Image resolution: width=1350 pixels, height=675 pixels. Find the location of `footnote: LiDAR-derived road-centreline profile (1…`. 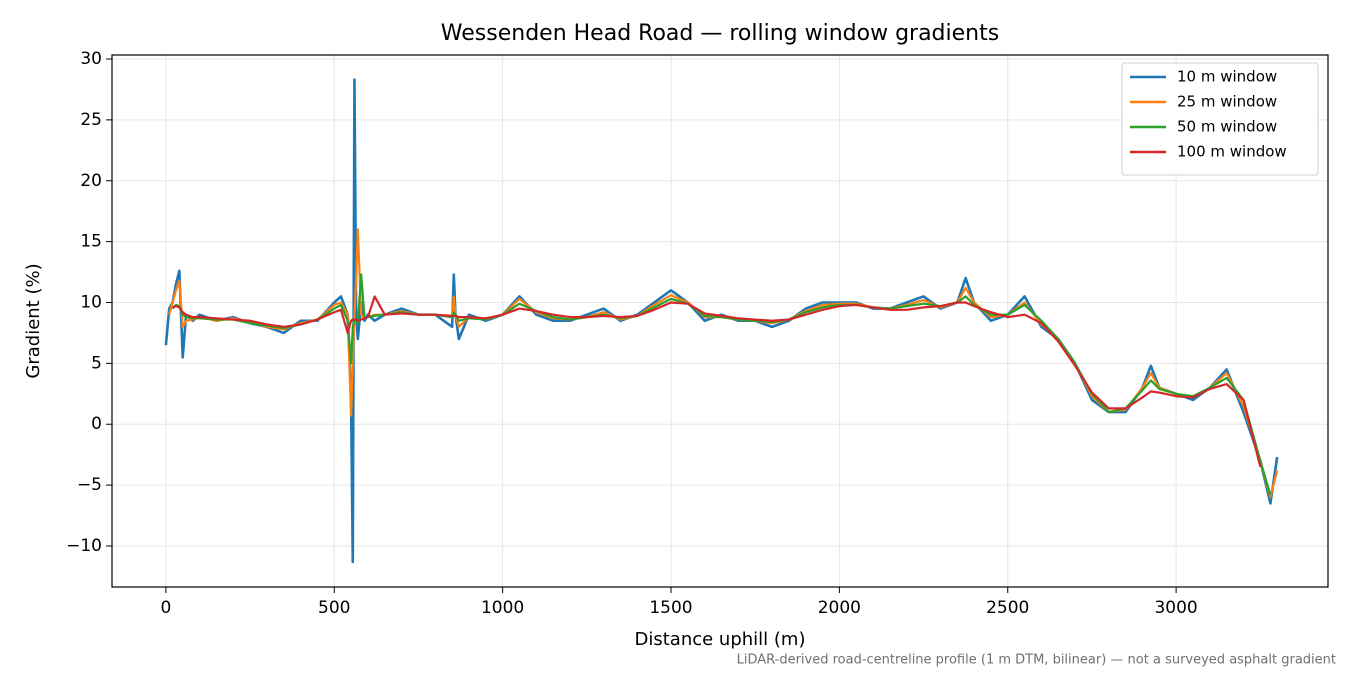

footnote: LiDAR-derived road-centreline profile (1… is located at coordinates (1036, 660).